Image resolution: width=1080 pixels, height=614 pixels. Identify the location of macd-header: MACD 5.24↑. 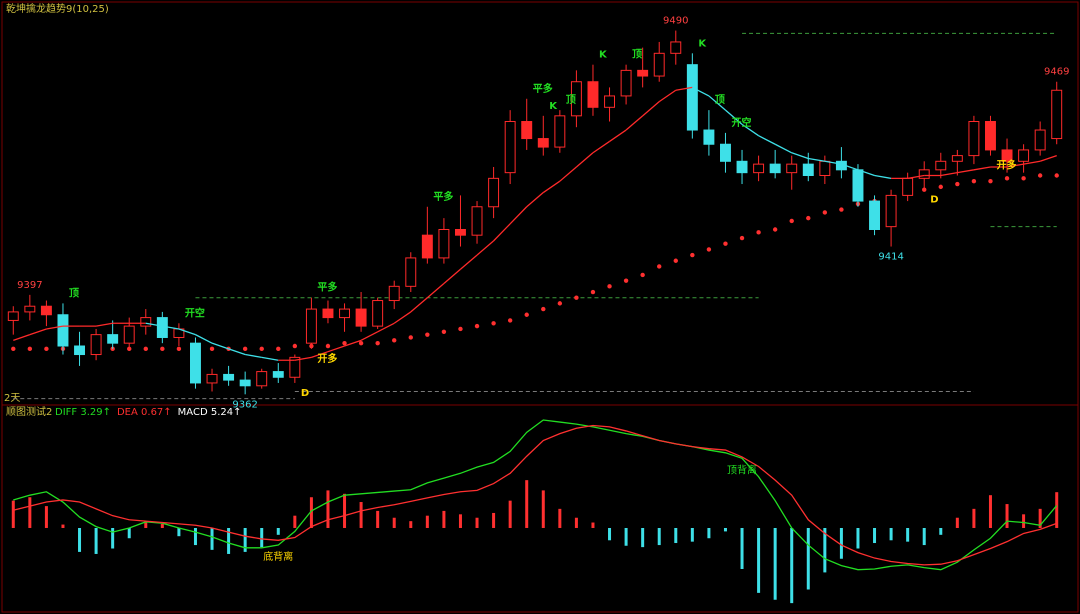
(210, 412).